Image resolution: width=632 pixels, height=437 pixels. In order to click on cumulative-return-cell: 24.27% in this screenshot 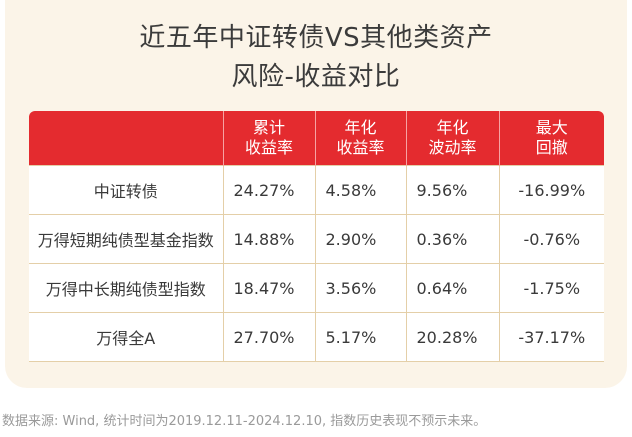, I will do `click(268, 190)`.